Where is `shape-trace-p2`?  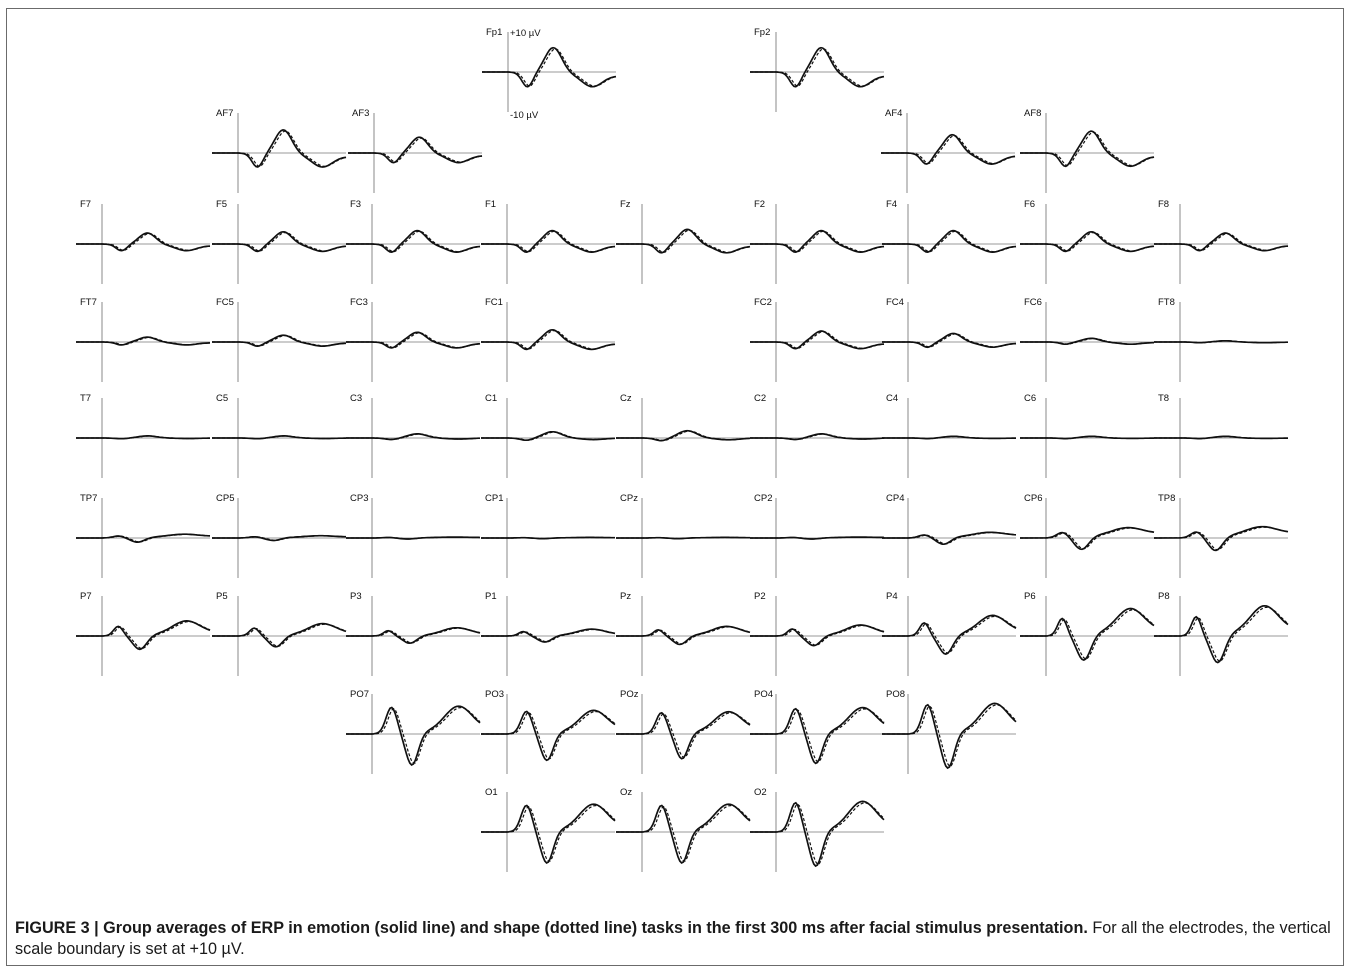 shape-trace-p2 is located at coordinates (817, 635).